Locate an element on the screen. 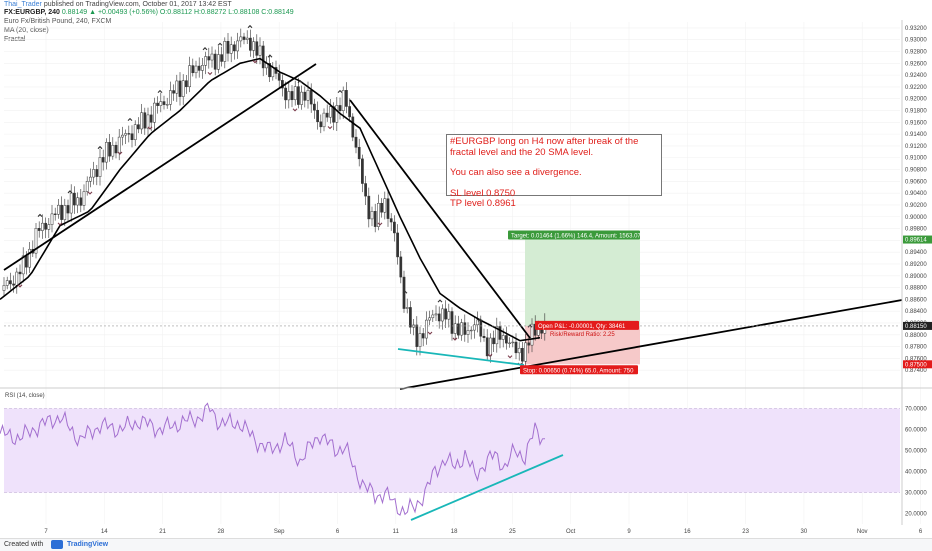 Image resolution: width=932 pixels, height=551 pixels. open-pnl-label: Open P&L: -0.00001, Qty: 38461 is located at coordinates (582, 327).